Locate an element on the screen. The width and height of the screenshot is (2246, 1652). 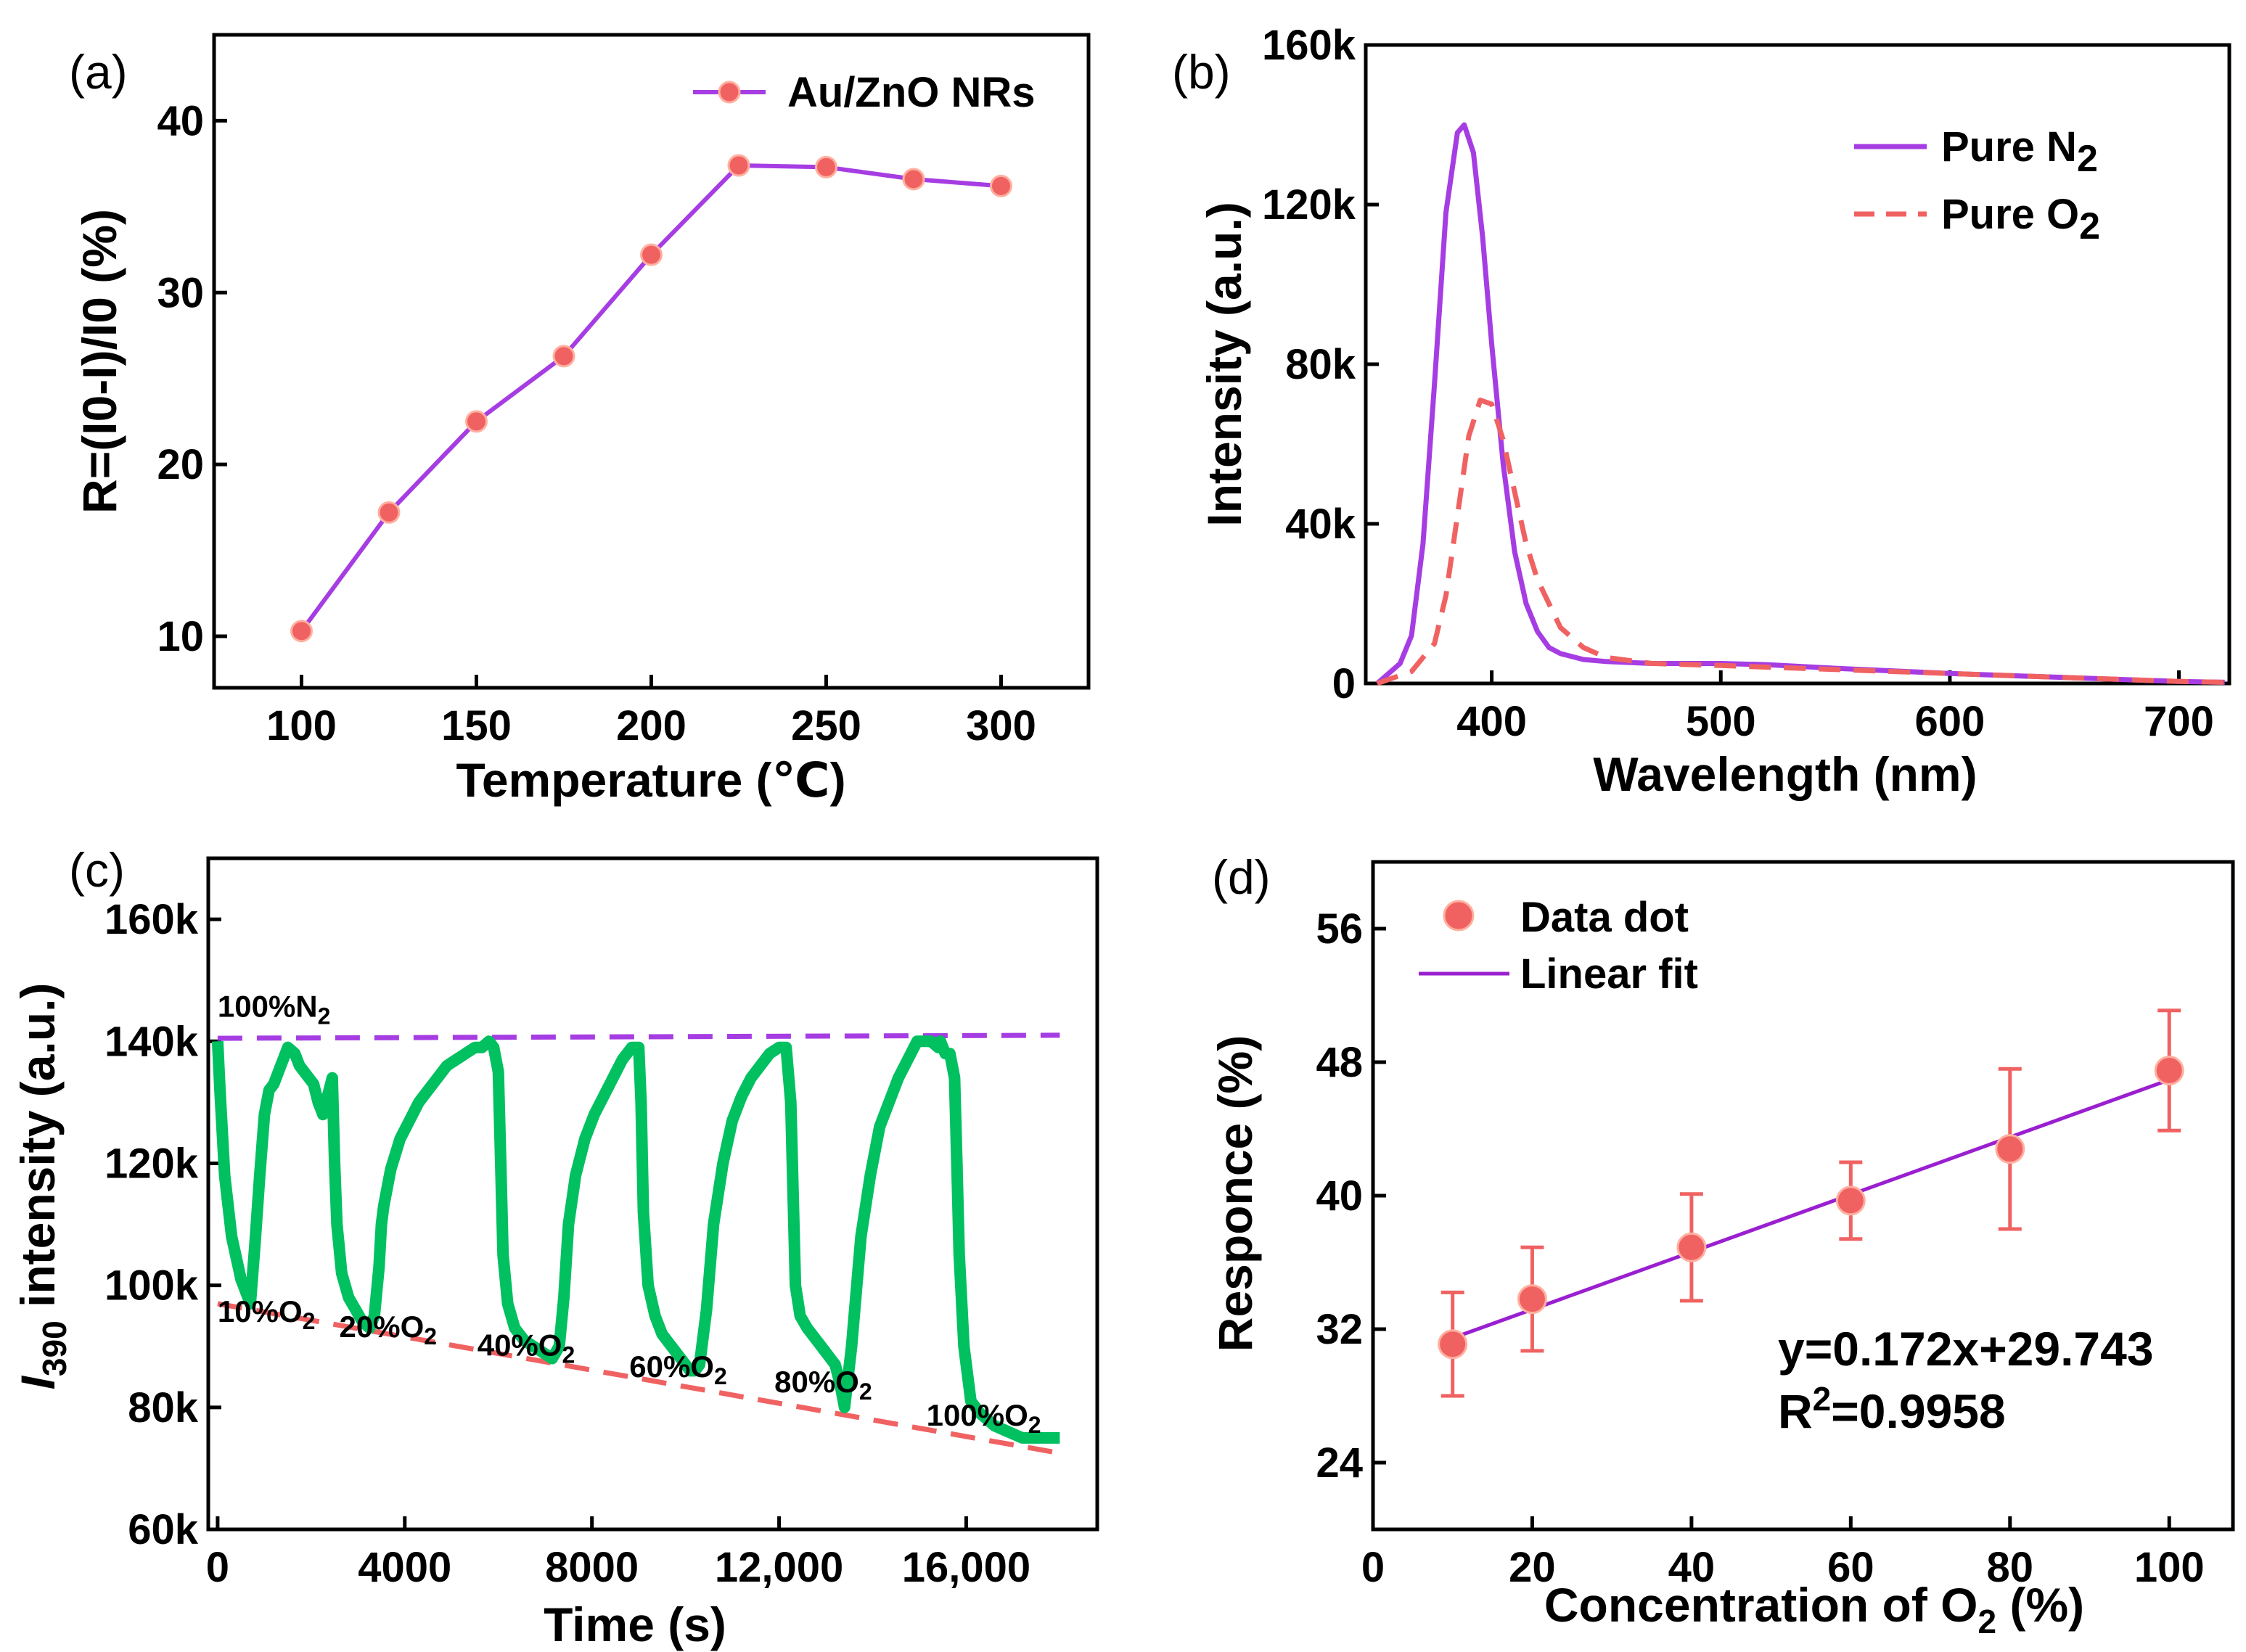
panel-d-xtick-label-3: 60 is located at coordinates (1850, 1567).